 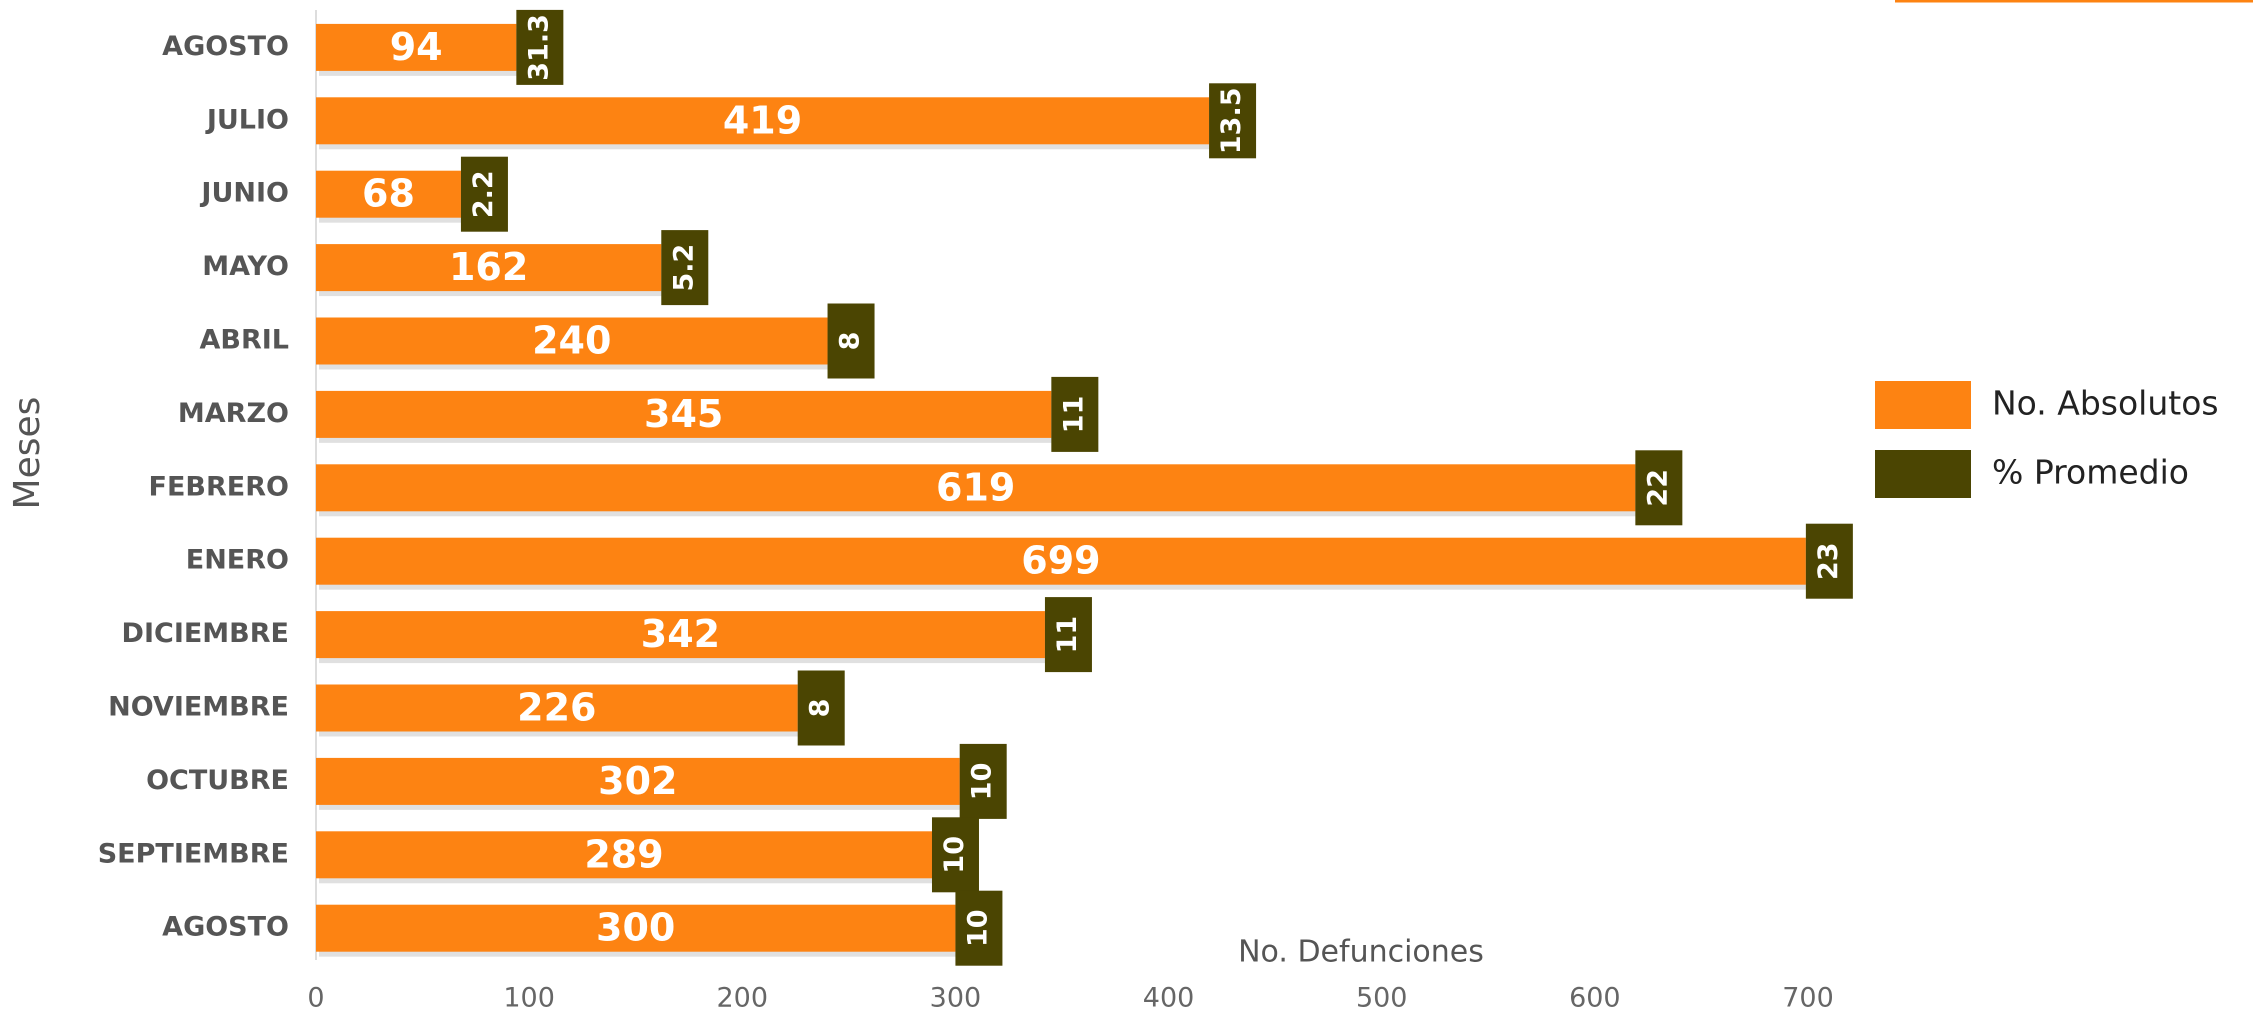 What do you see at coordinates (1361, 952) in the screenshot?
I see `x-axis-label: No. Defunciones` at bounding box center [1361, 952].